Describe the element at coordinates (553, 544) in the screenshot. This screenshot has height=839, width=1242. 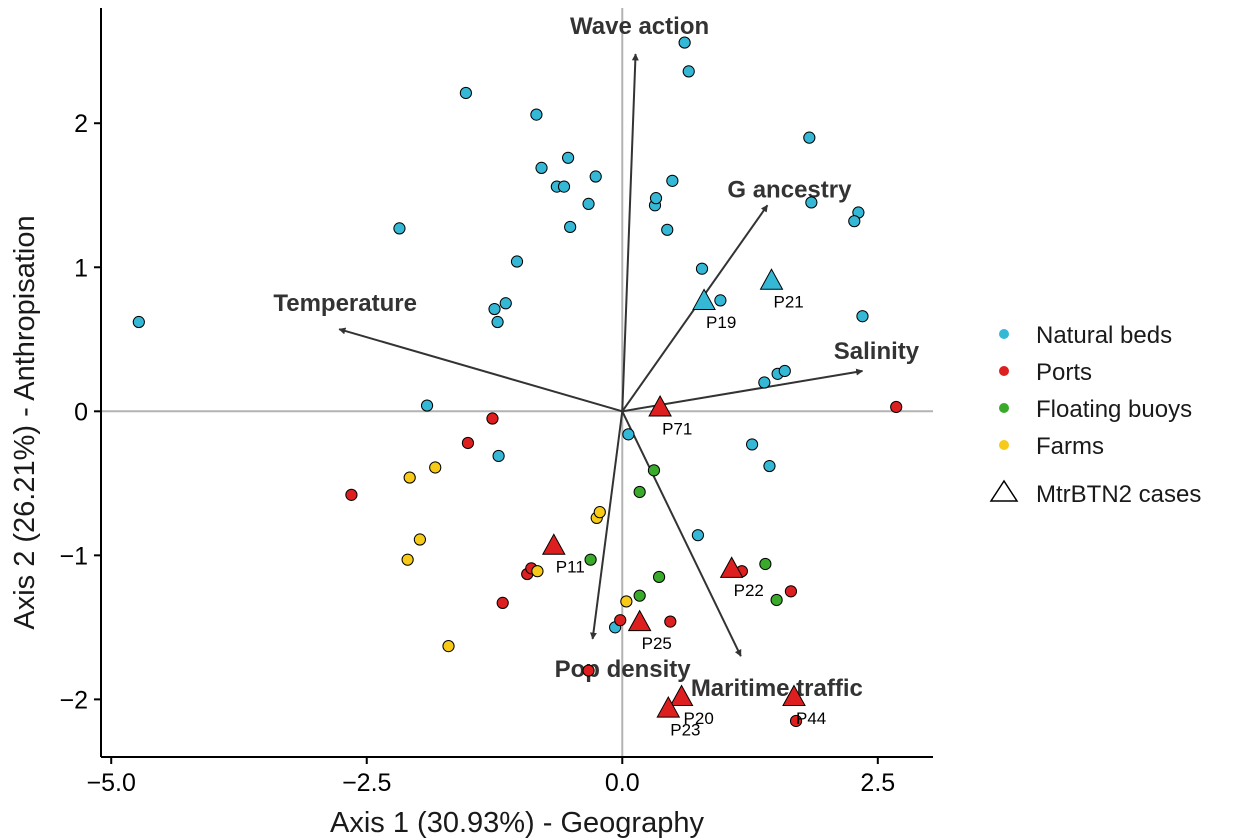
I see `case-marker-p11` at that location.